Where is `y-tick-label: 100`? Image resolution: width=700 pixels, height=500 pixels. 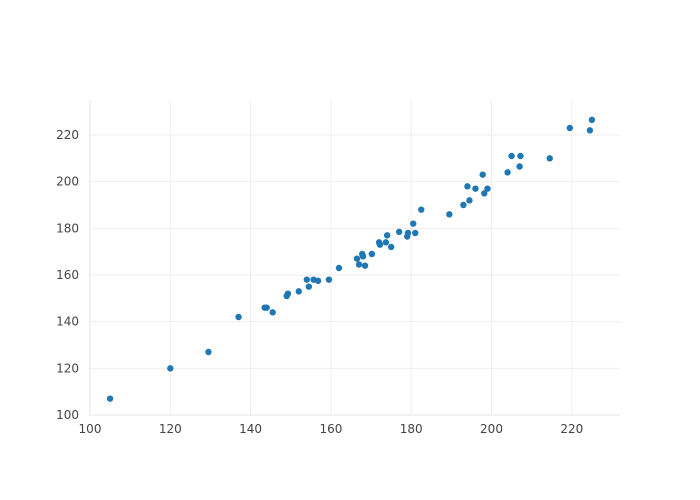 y-tick-label: 100 is located at coordinates (67, 415).